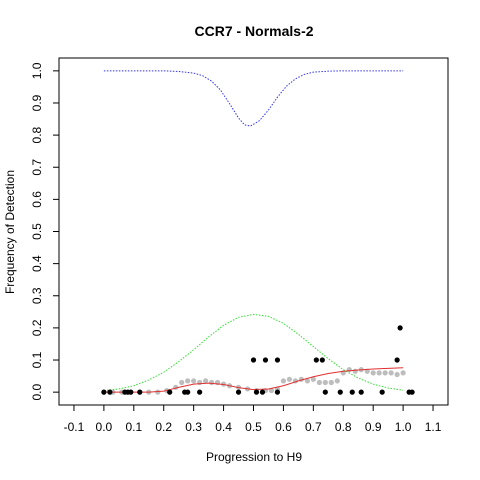 Image resolution: width=480 pixels, height=480 pixels. I want to click on y-tick-label: 0.6, so click(37, 199).